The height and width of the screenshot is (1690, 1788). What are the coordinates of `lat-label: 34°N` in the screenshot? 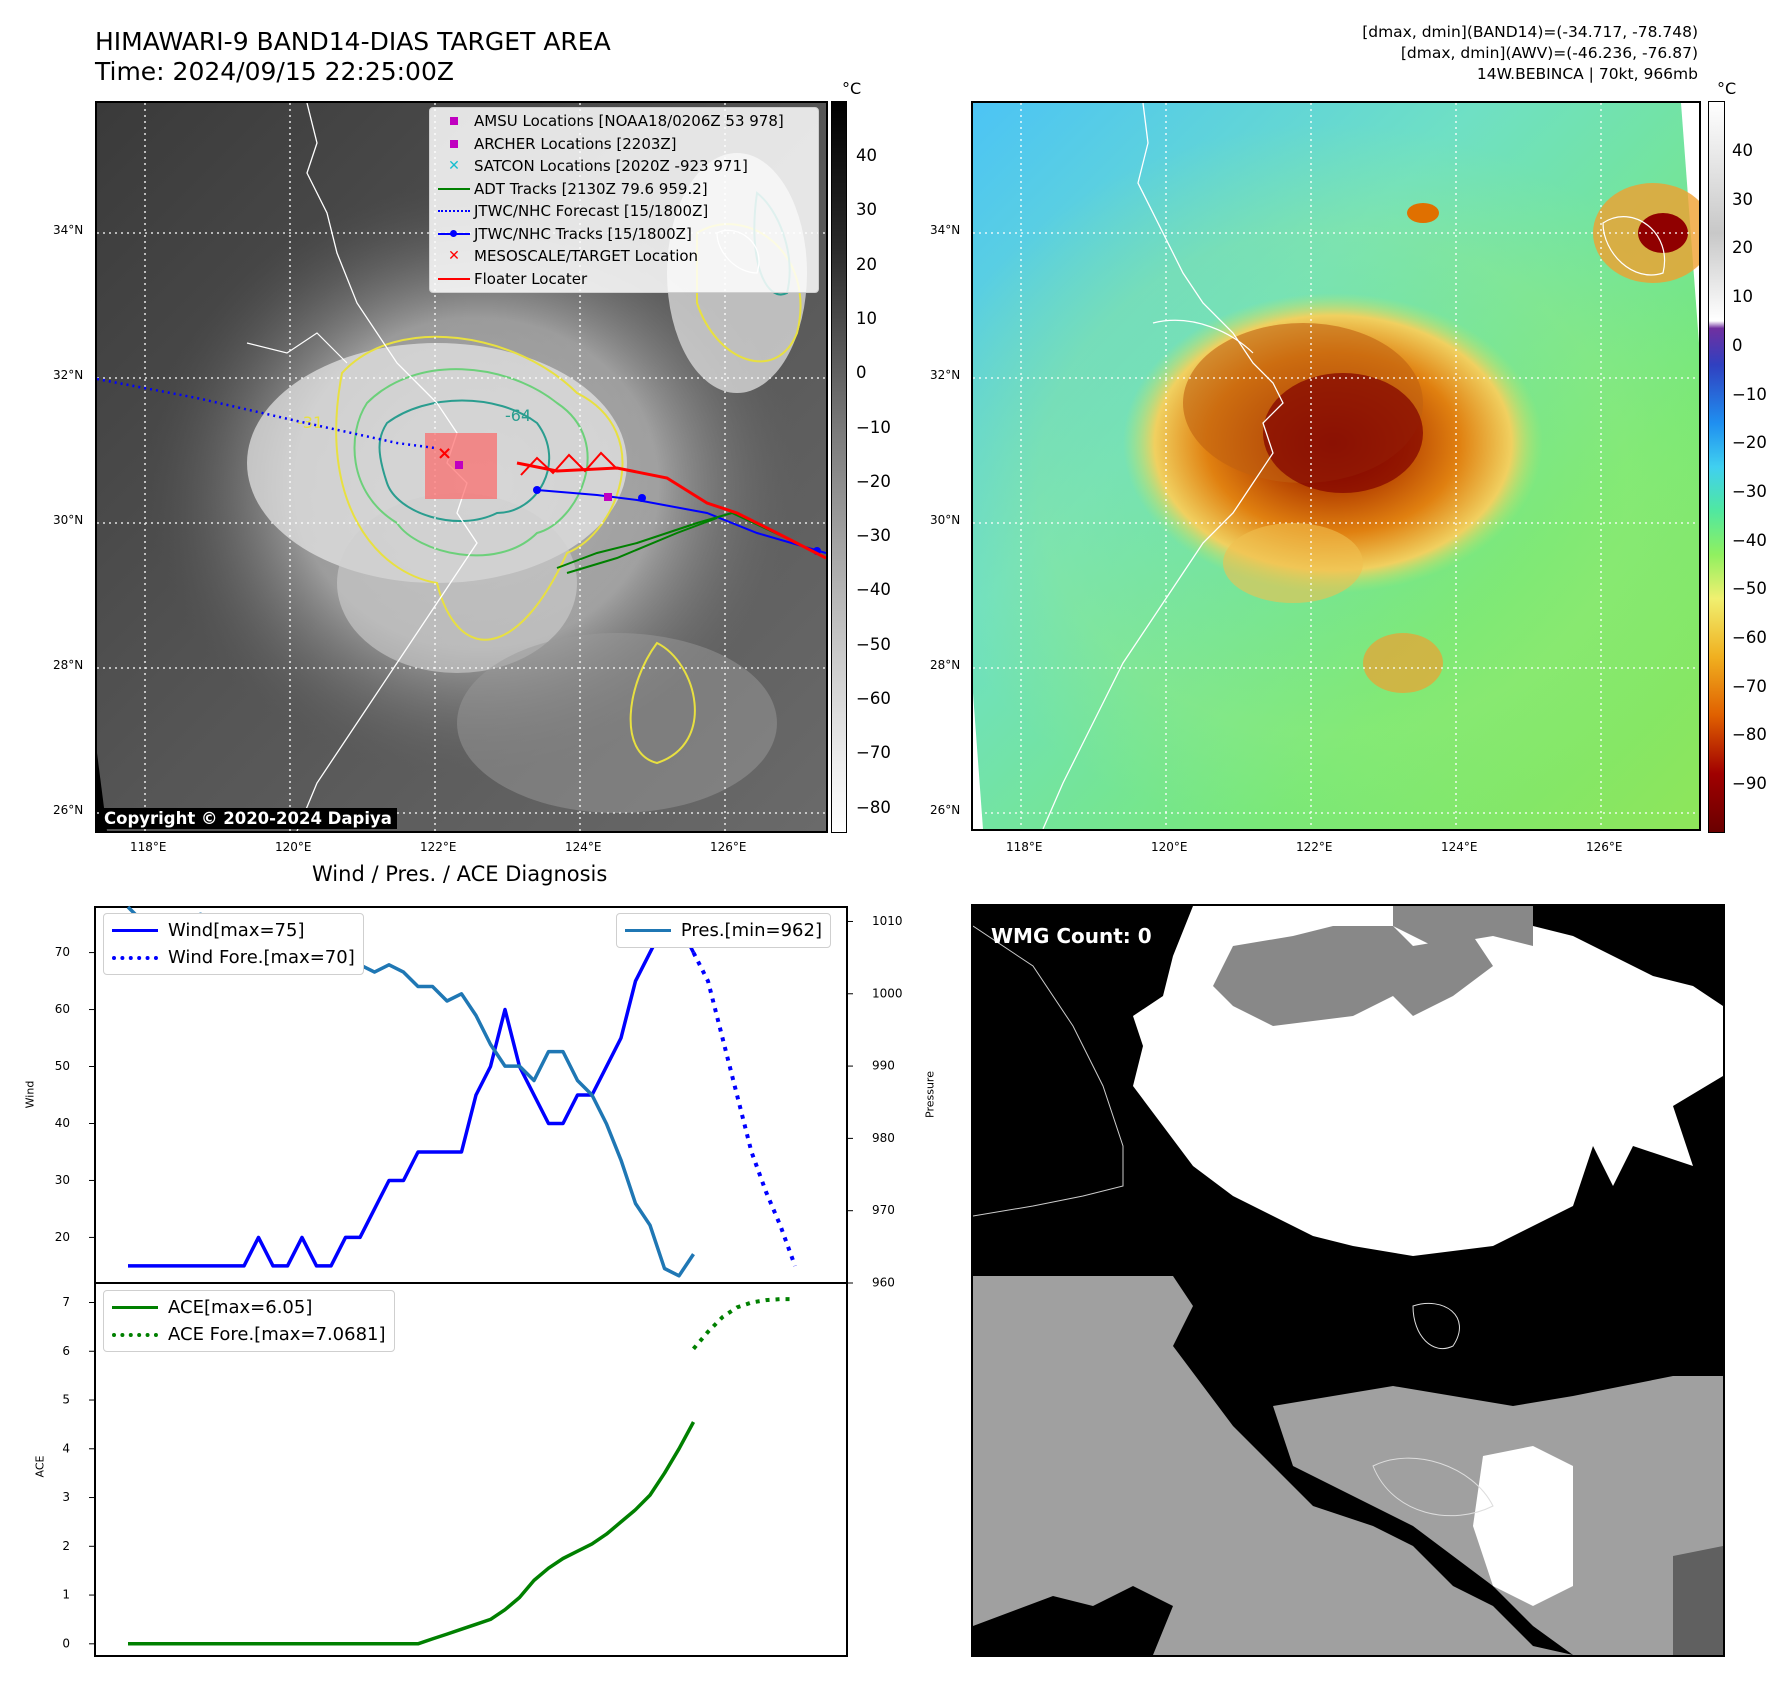 It's located at (945, 230).